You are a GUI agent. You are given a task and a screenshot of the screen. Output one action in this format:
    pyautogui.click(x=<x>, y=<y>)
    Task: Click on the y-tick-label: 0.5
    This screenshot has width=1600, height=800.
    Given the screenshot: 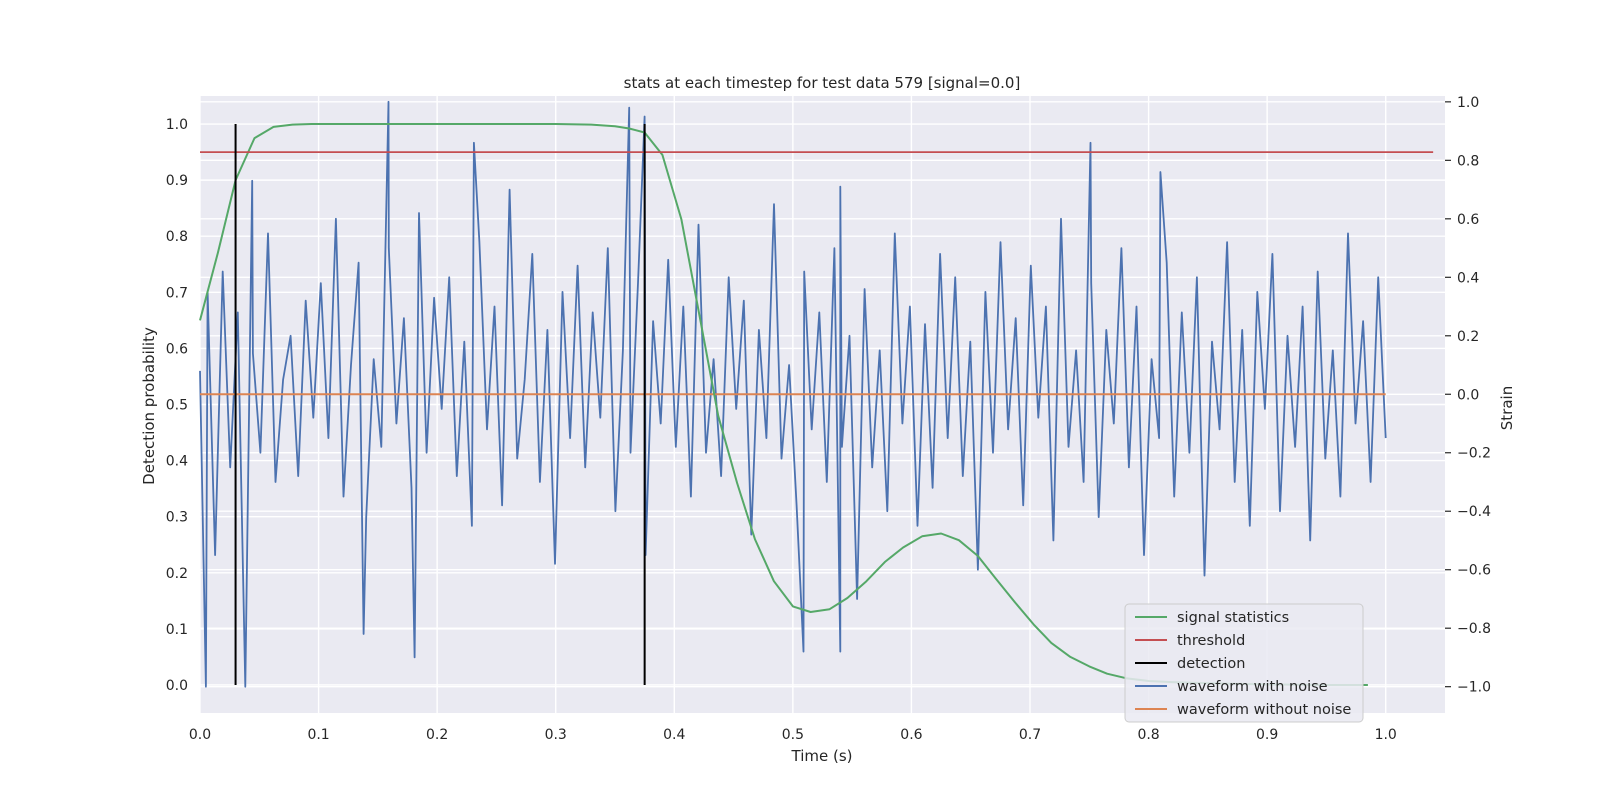 What is the action you would take?
    pyautogui.click(x=177, y=406)
    